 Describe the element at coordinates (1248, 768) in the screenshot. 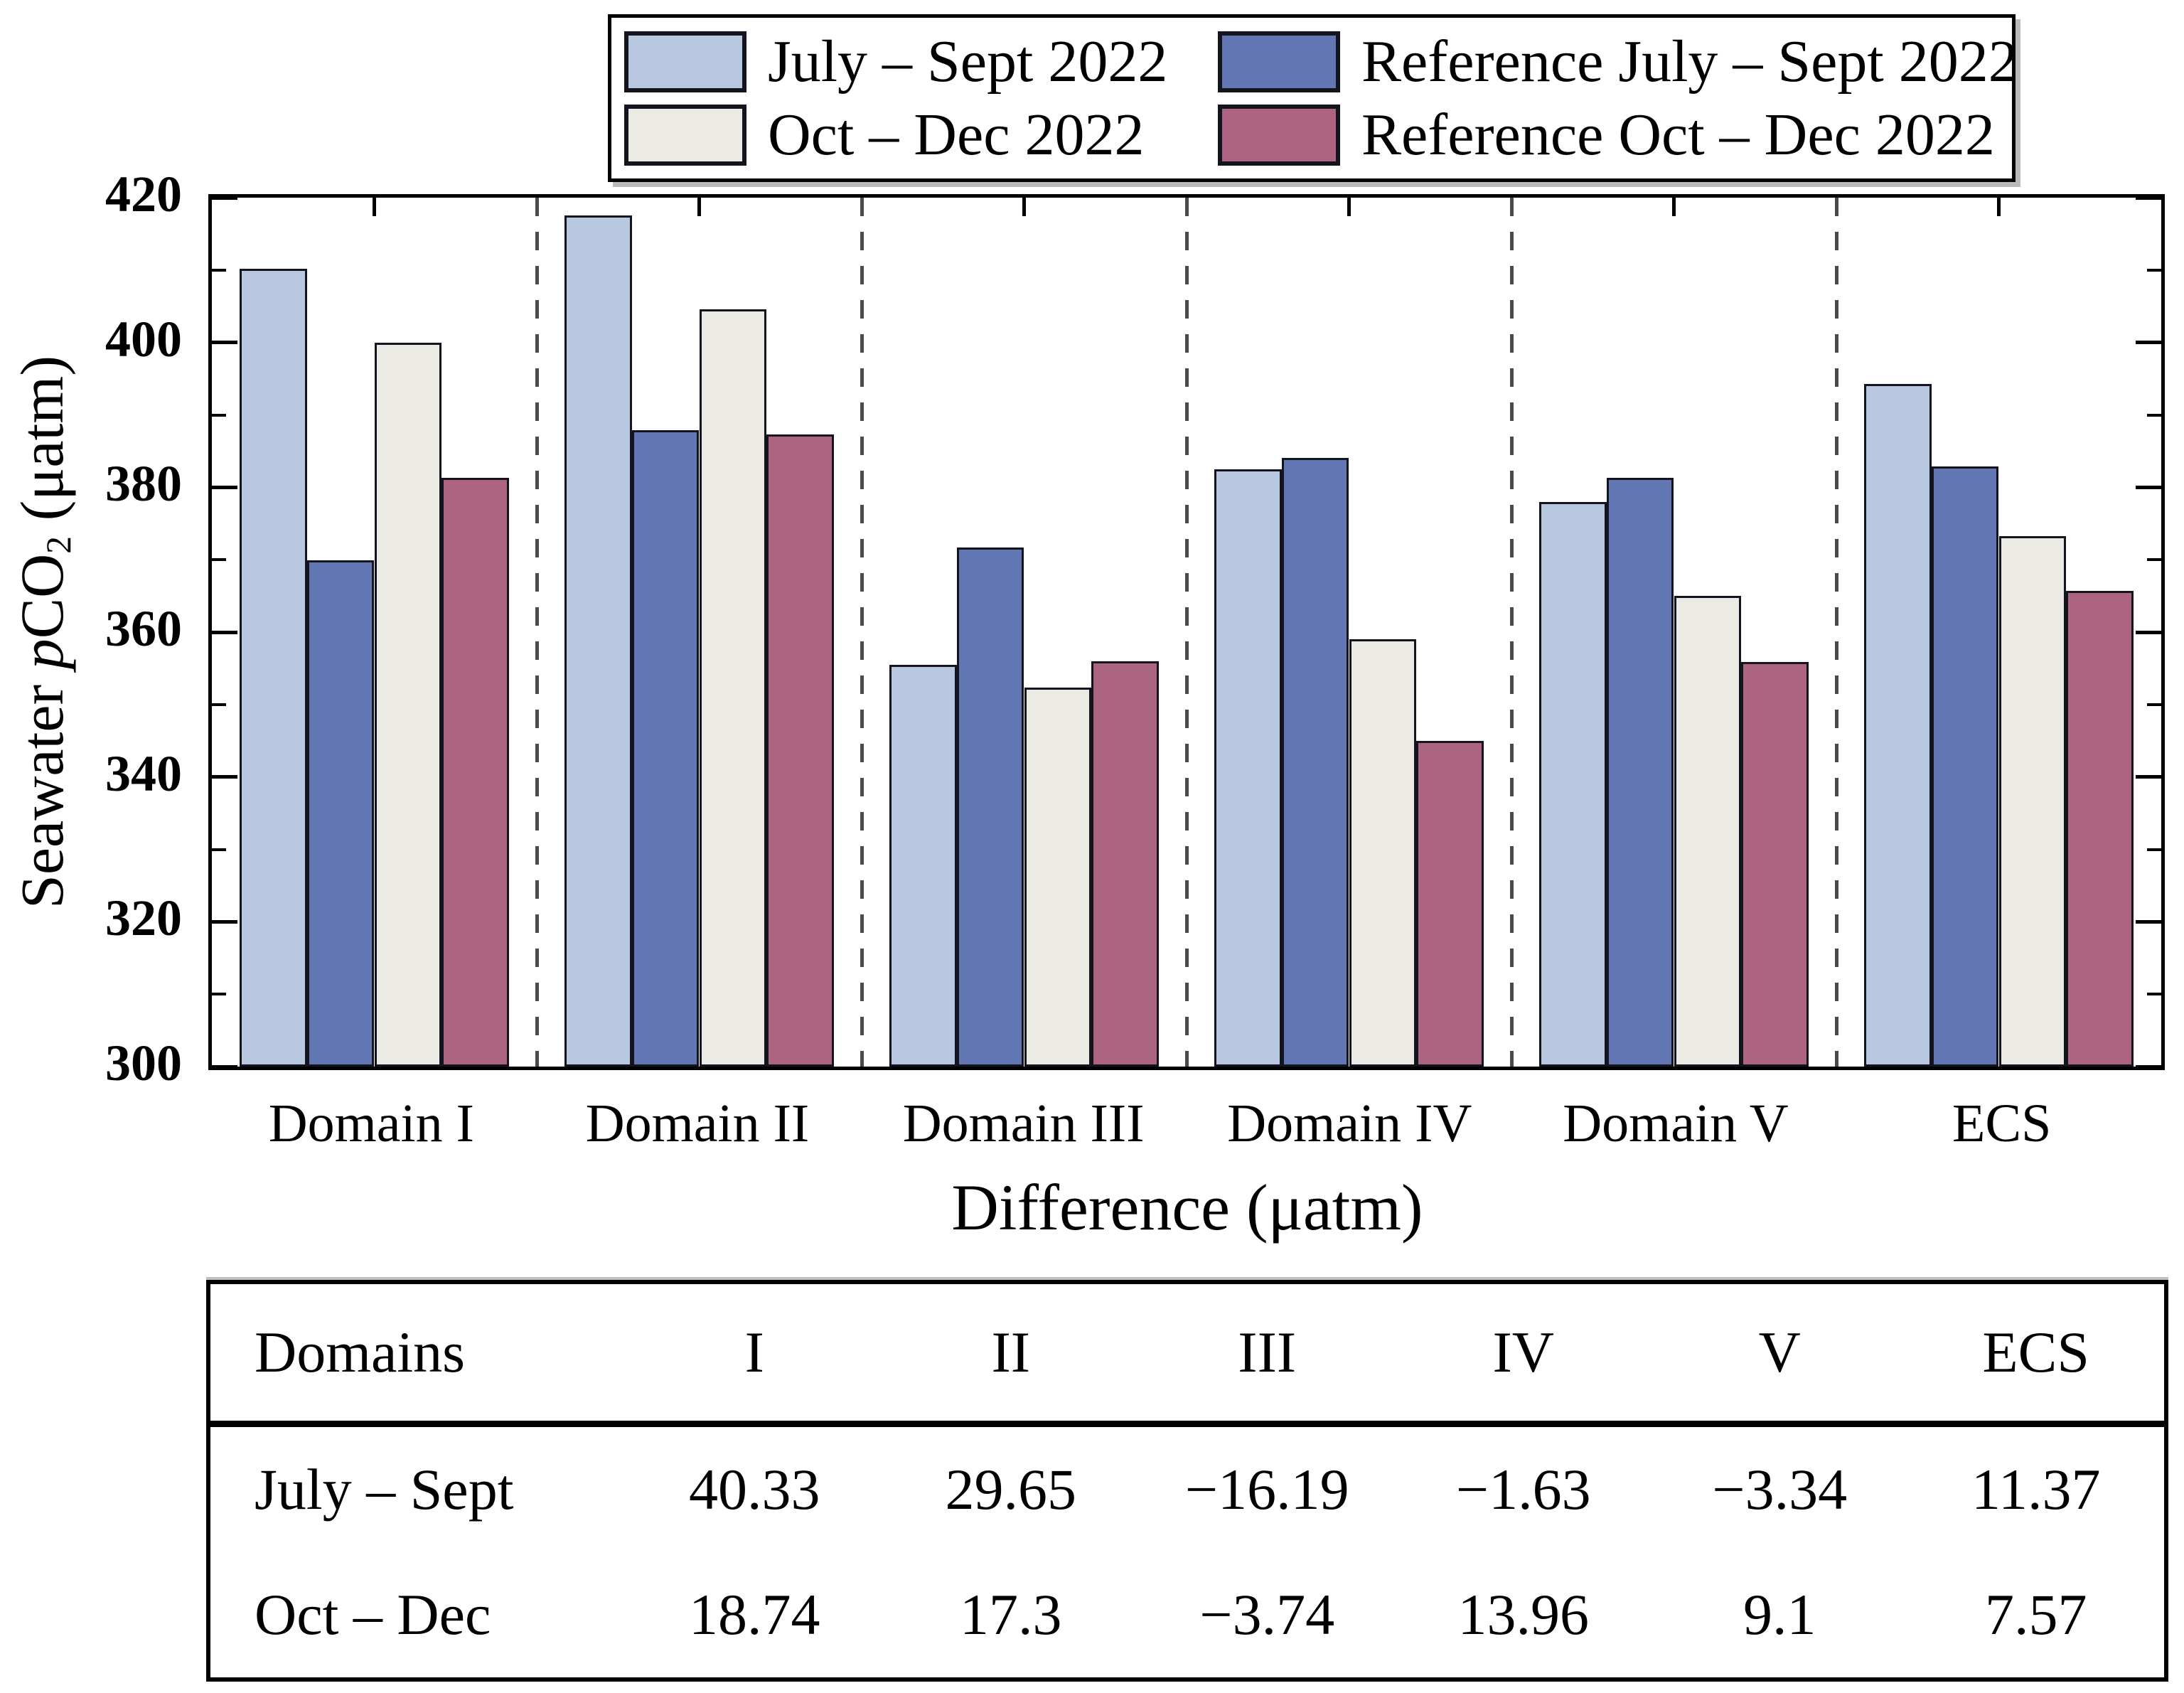

I see `bar-domain-iv-s1` at that location.